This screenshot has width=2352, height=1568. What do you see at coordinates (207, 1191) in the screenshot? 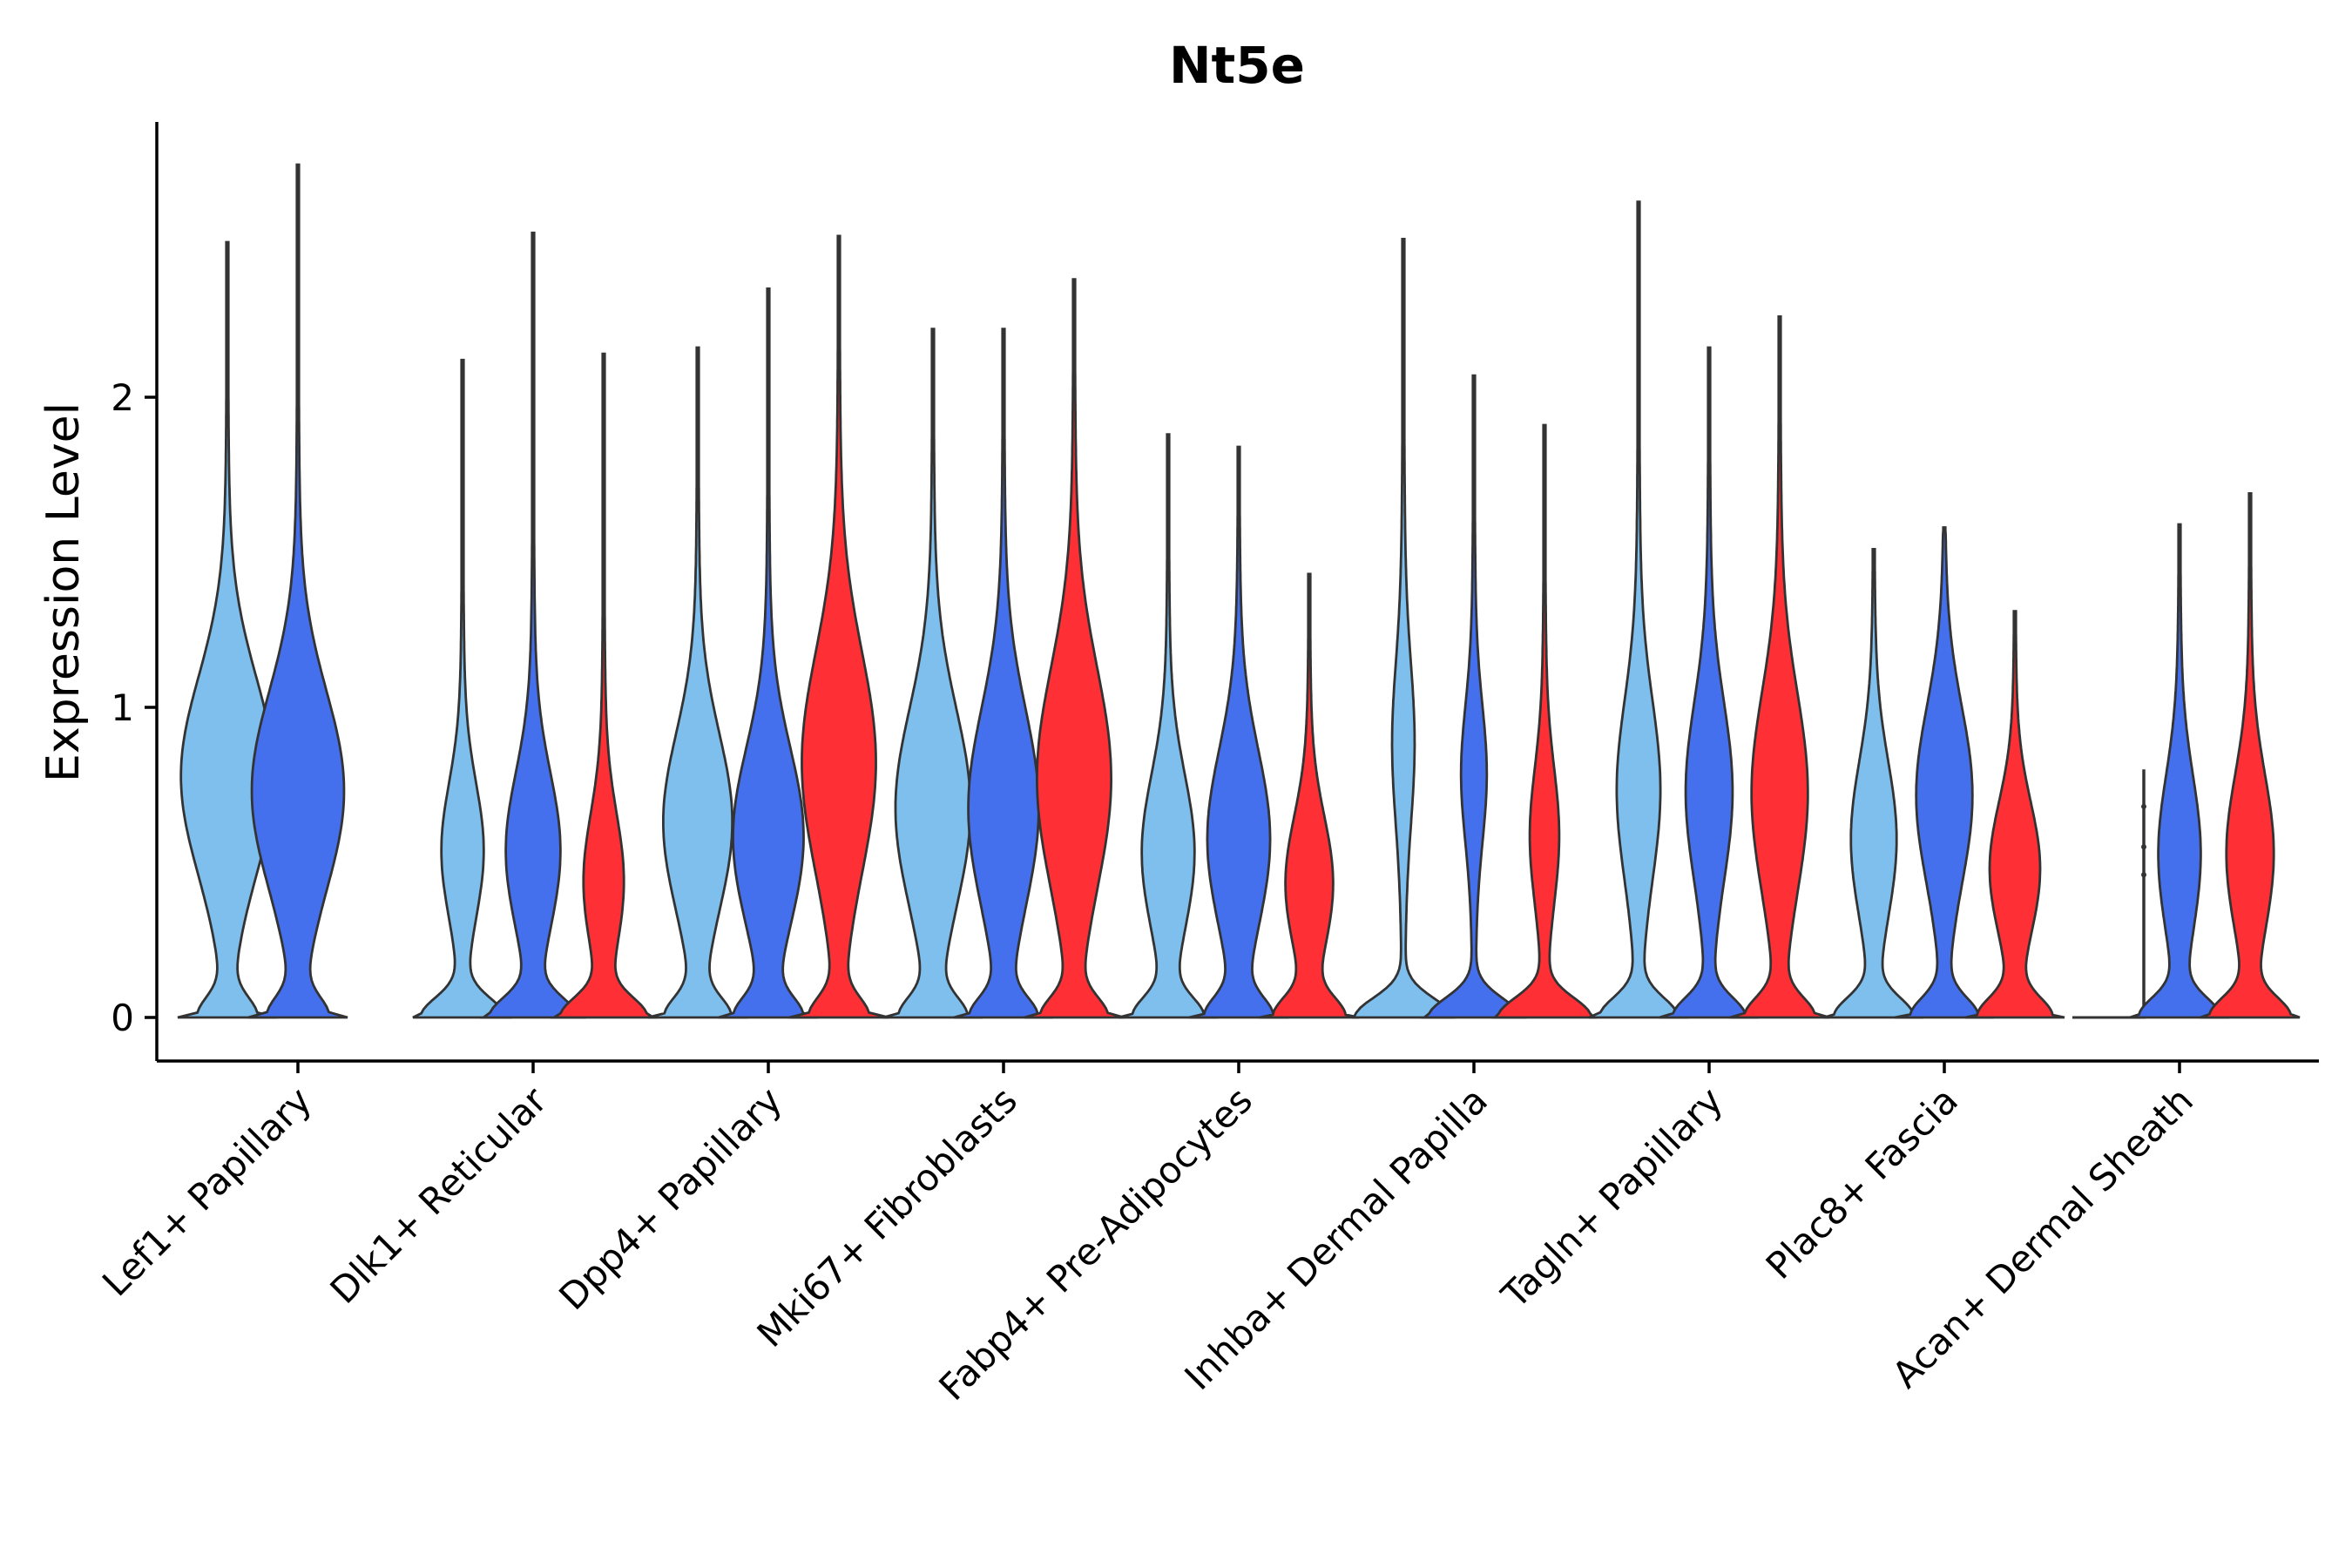
I see `x-tick-label-lef1-papillary: Lef1+ Papillary` at bounding box center [207, 1191].